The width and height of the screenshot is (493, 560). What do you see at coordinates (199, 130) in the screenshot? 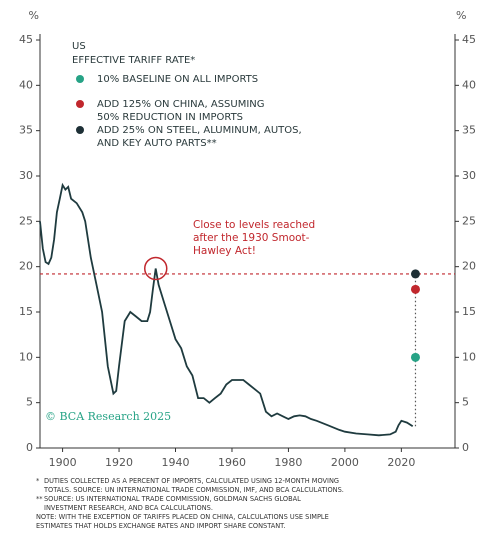
I see `legend-label: ADD 25% ON STEEL, ALUMINUM, AUTOS,` at bounding box center [199, 130].